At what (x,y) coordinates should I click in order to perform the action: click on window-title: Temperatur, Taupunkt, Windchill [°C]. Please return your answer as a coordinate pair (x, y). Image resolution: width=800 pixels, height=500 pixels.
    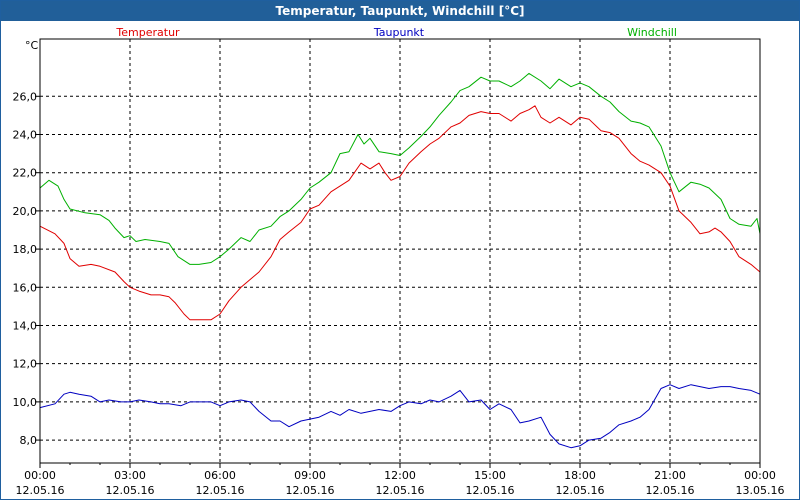
    Looking at the image, I should click on (400, 11).